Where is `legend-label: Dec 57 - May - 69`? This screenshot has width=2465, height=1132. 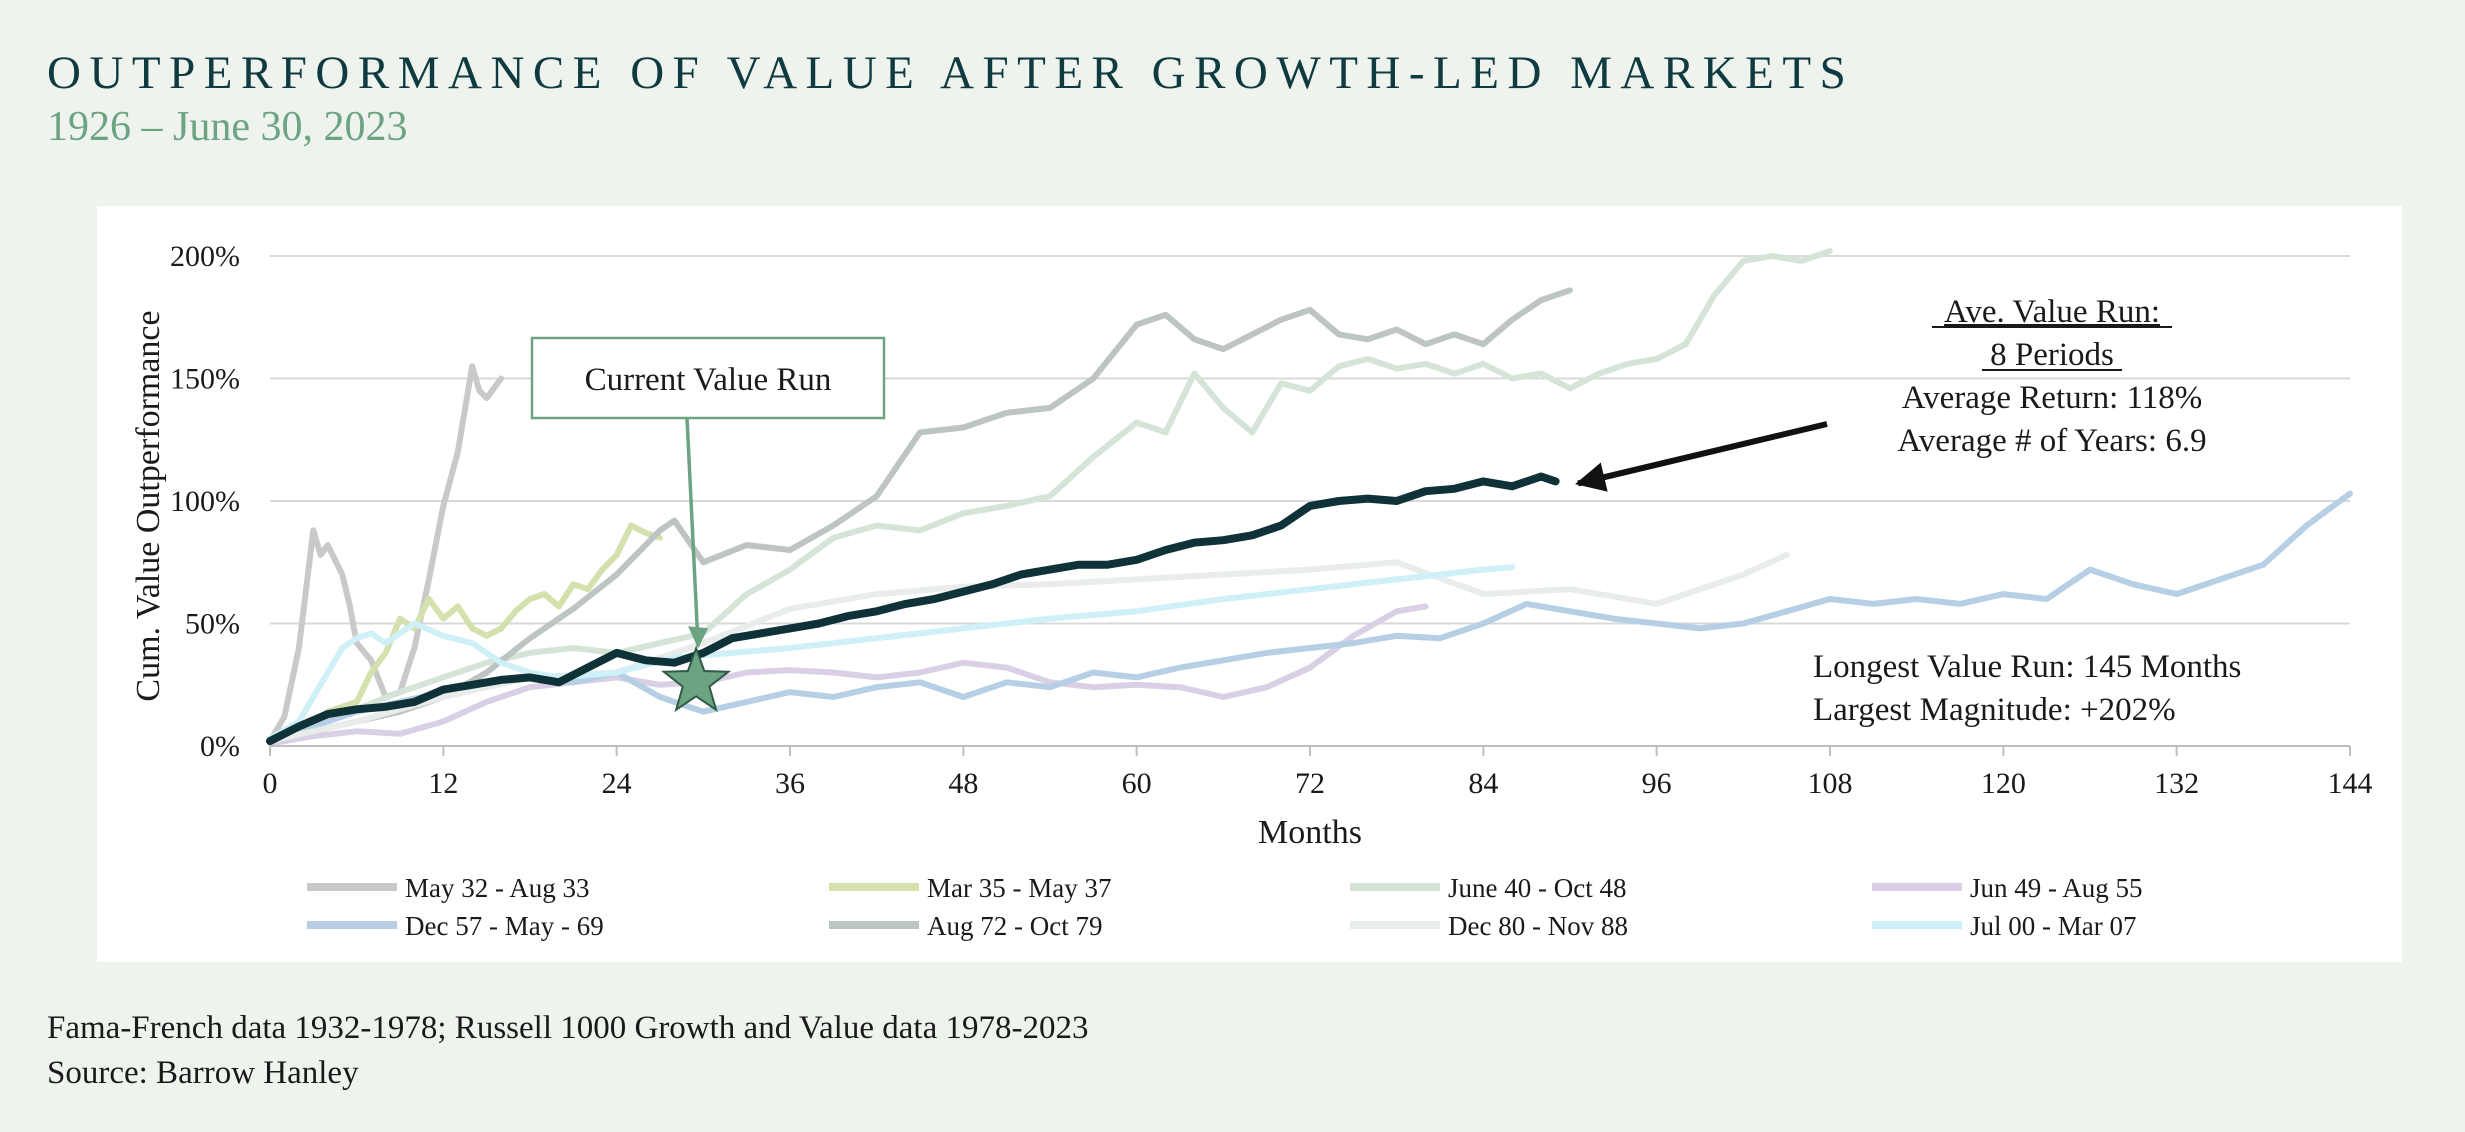 legend-label: Dec 57 - May - 69 is located at coordinates (504, 926).